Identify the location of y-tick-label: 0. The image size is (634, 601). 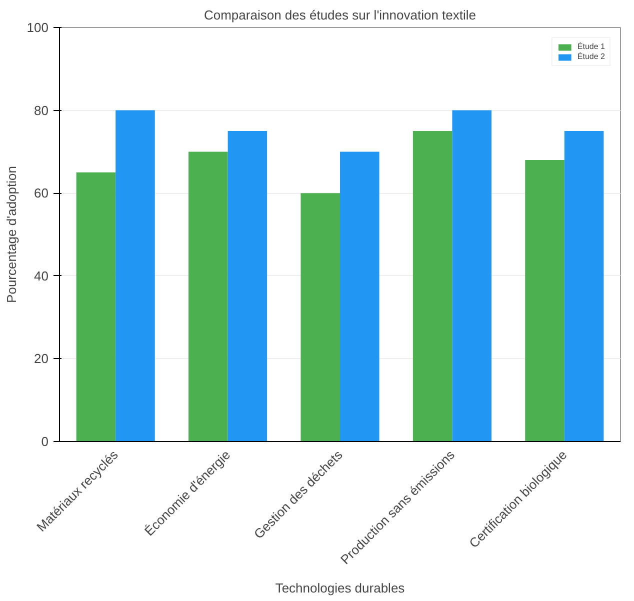
(45, 441).